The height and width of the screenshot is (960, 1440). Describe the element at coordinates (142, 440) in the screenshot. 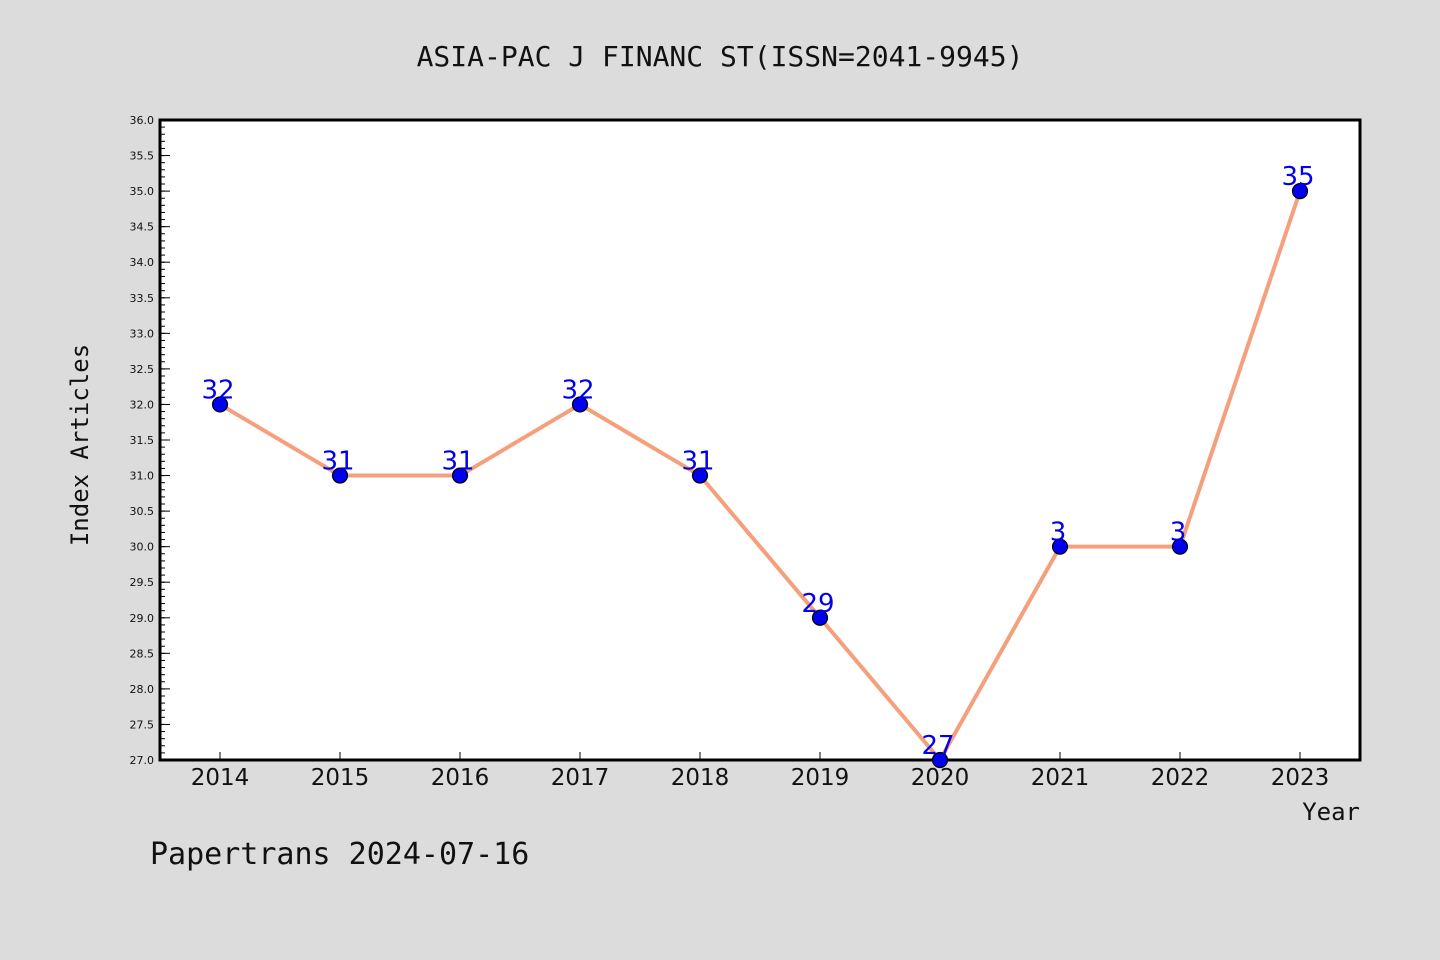

I see `y-tick-label: 31.5` at that location.